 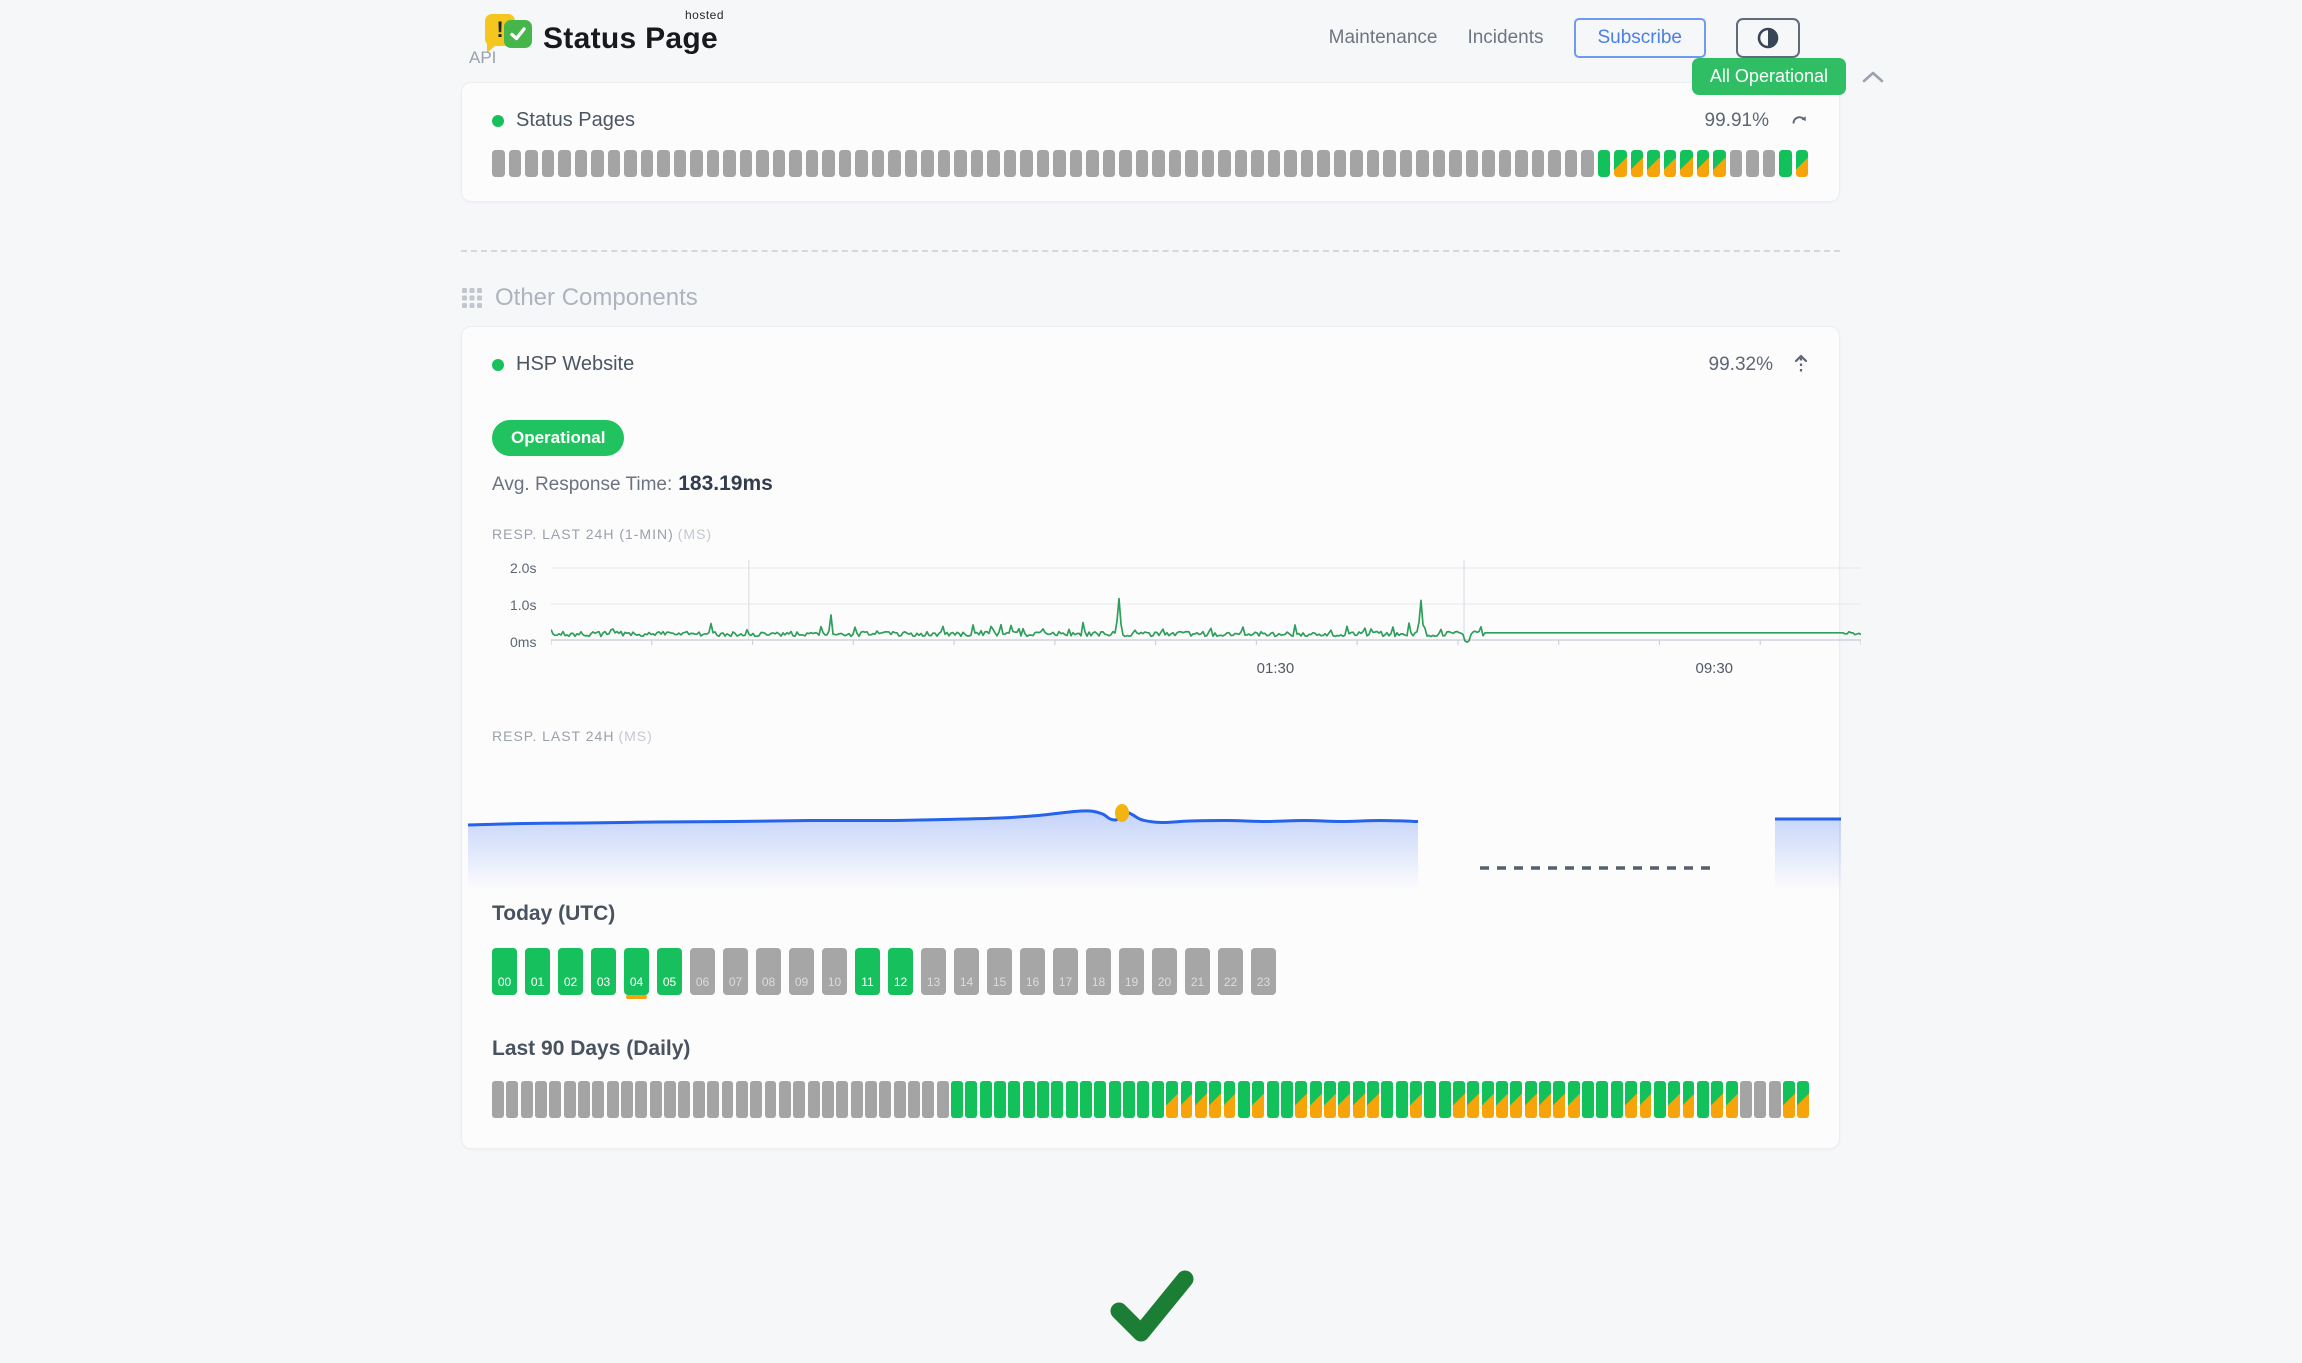 I want to click on hour-box-11: 11, so click(x=867, y=971).